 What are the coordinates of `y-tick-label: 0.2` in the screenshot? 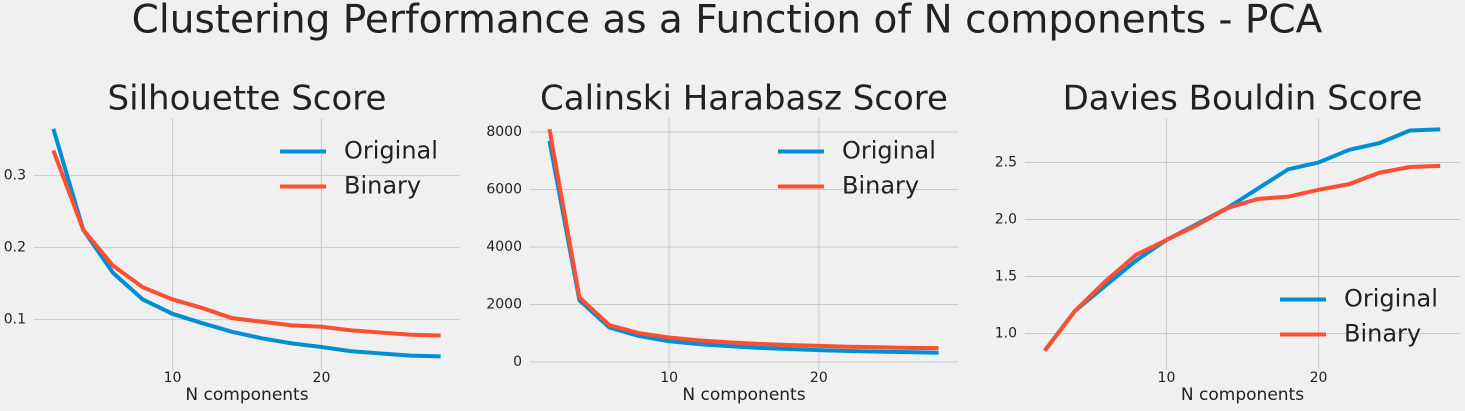 It's located at (15, 248).